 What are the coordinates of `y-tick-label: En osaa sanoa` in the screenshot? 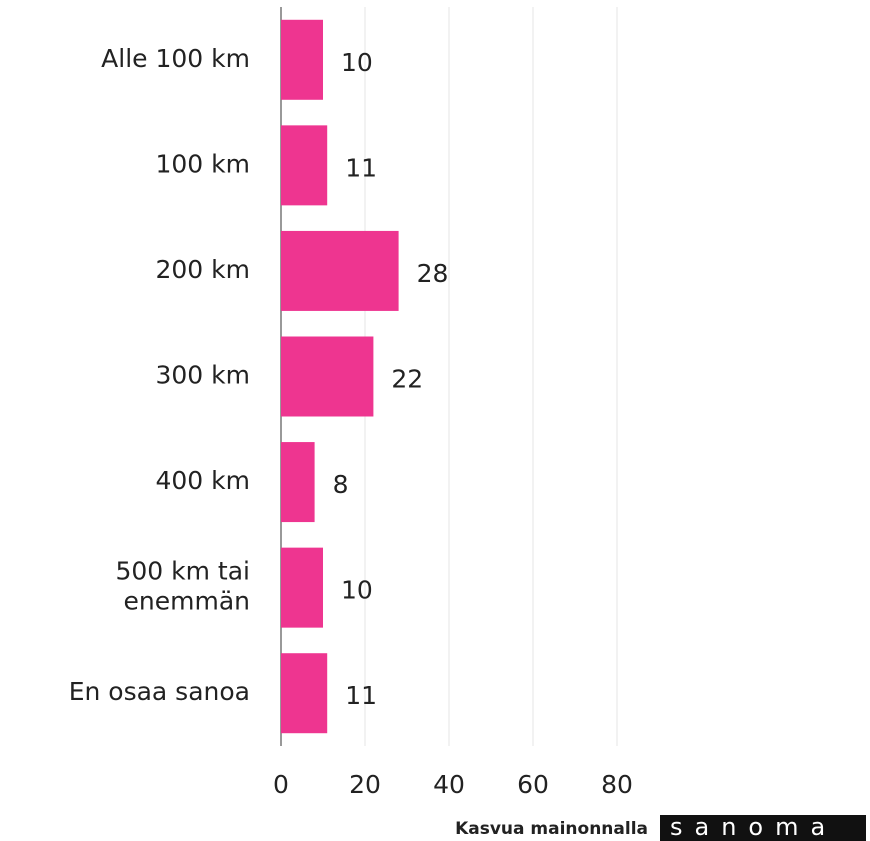 It's located at (159, 691).